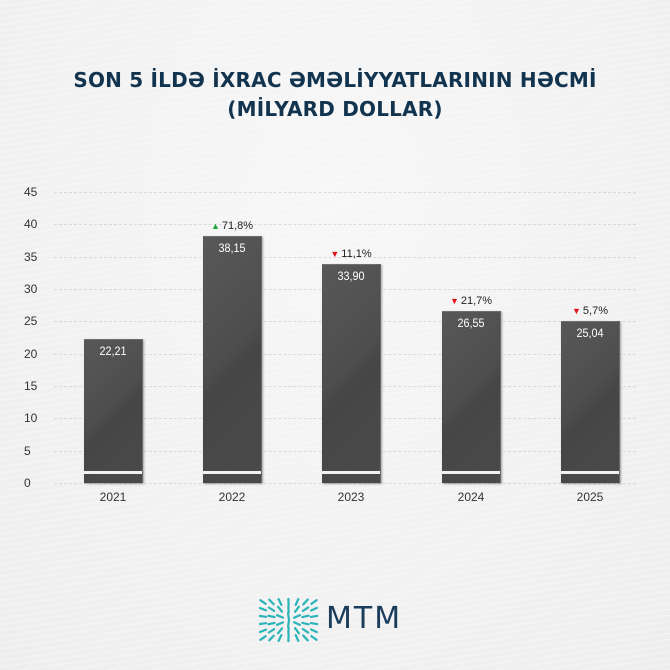  Describe the element at coordinates (364, 618) in the screenshot. I see `mtm-logo-text: MTM` at that location.